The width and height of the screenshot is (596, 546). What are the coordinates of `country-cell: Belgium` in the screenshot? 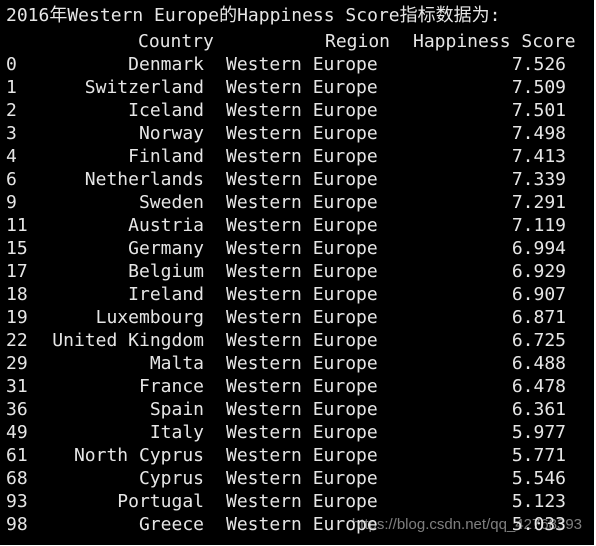 It's located at (166, 271).